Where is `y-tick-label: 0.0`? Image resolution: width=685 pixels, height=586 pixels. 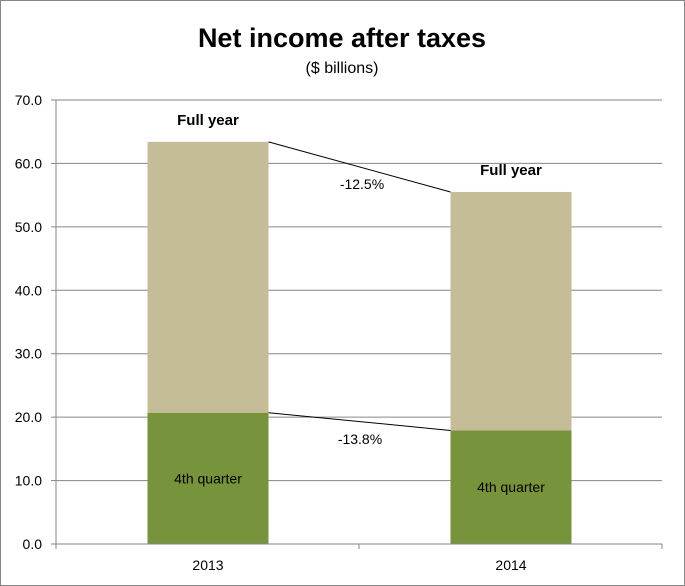 y-tick-label: 0.0 is located at coordinates (33, 544).